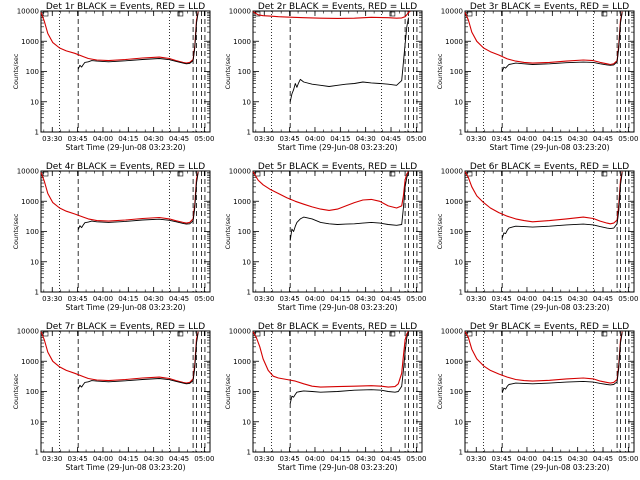 Image resolution: width=640 pixels, height=480 pixels. I want to click on panel-title: Det 2r BLACK = Events, RED = LLD, so click(337, 7).